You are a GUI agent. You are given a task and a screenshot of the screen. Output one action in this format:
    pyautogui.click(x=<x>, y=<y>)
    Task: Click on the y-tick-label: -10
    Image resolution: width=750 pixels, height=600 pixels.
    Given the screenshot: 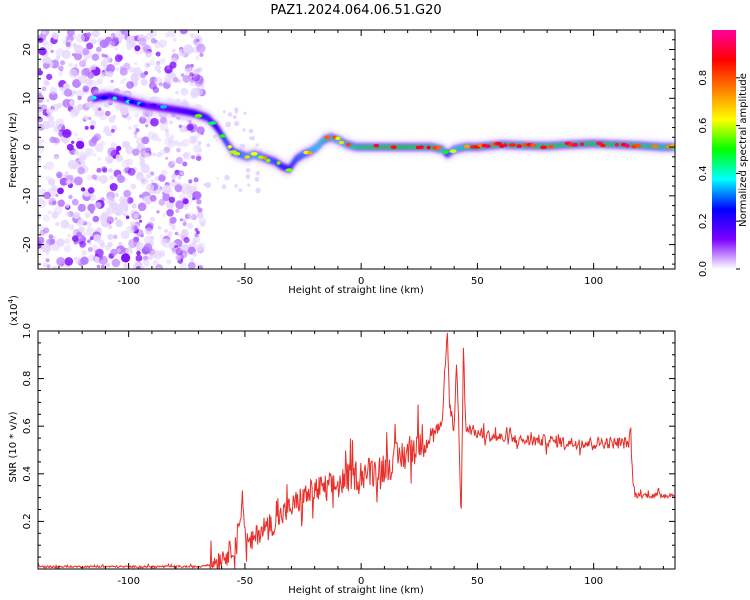 What is the action you would take?
    pyautogui.click(x=27, y=196)
    